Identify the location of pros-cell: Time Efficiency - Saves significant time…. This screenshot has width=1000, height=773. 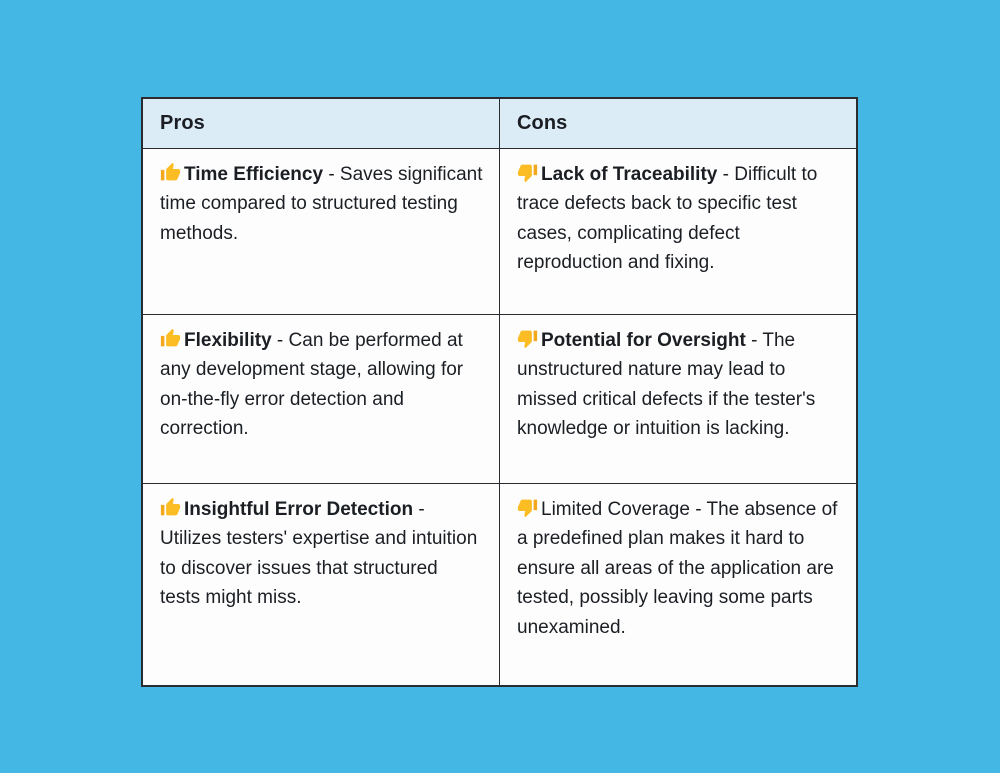
(320, 231).